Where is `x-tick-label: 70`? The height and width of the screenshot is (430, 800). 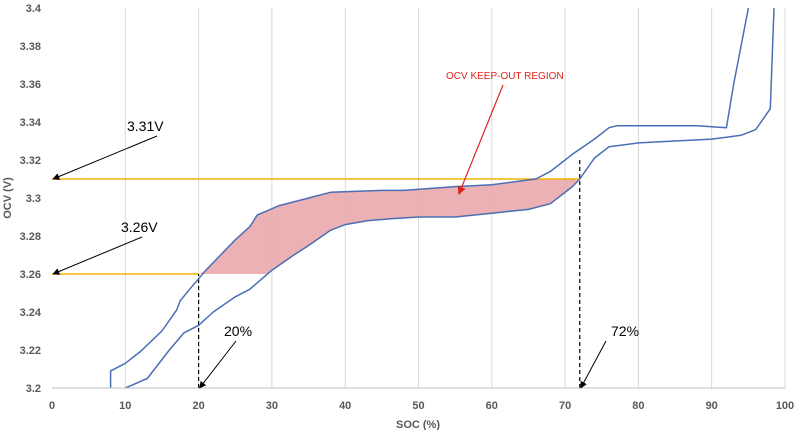
x-tick-label: 70 is located at coordinates (565, 406).